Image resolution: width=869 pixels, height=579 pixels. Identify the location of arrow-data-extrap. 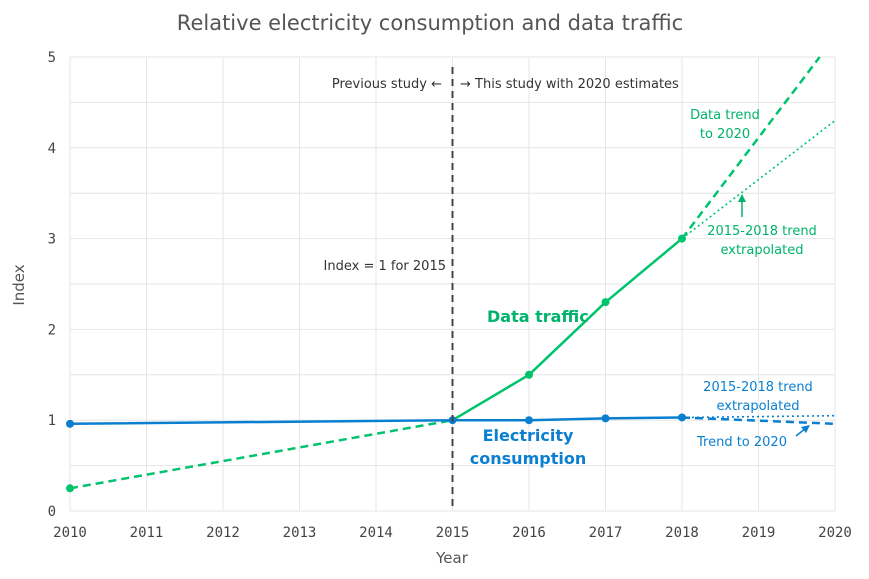
(742, 205).